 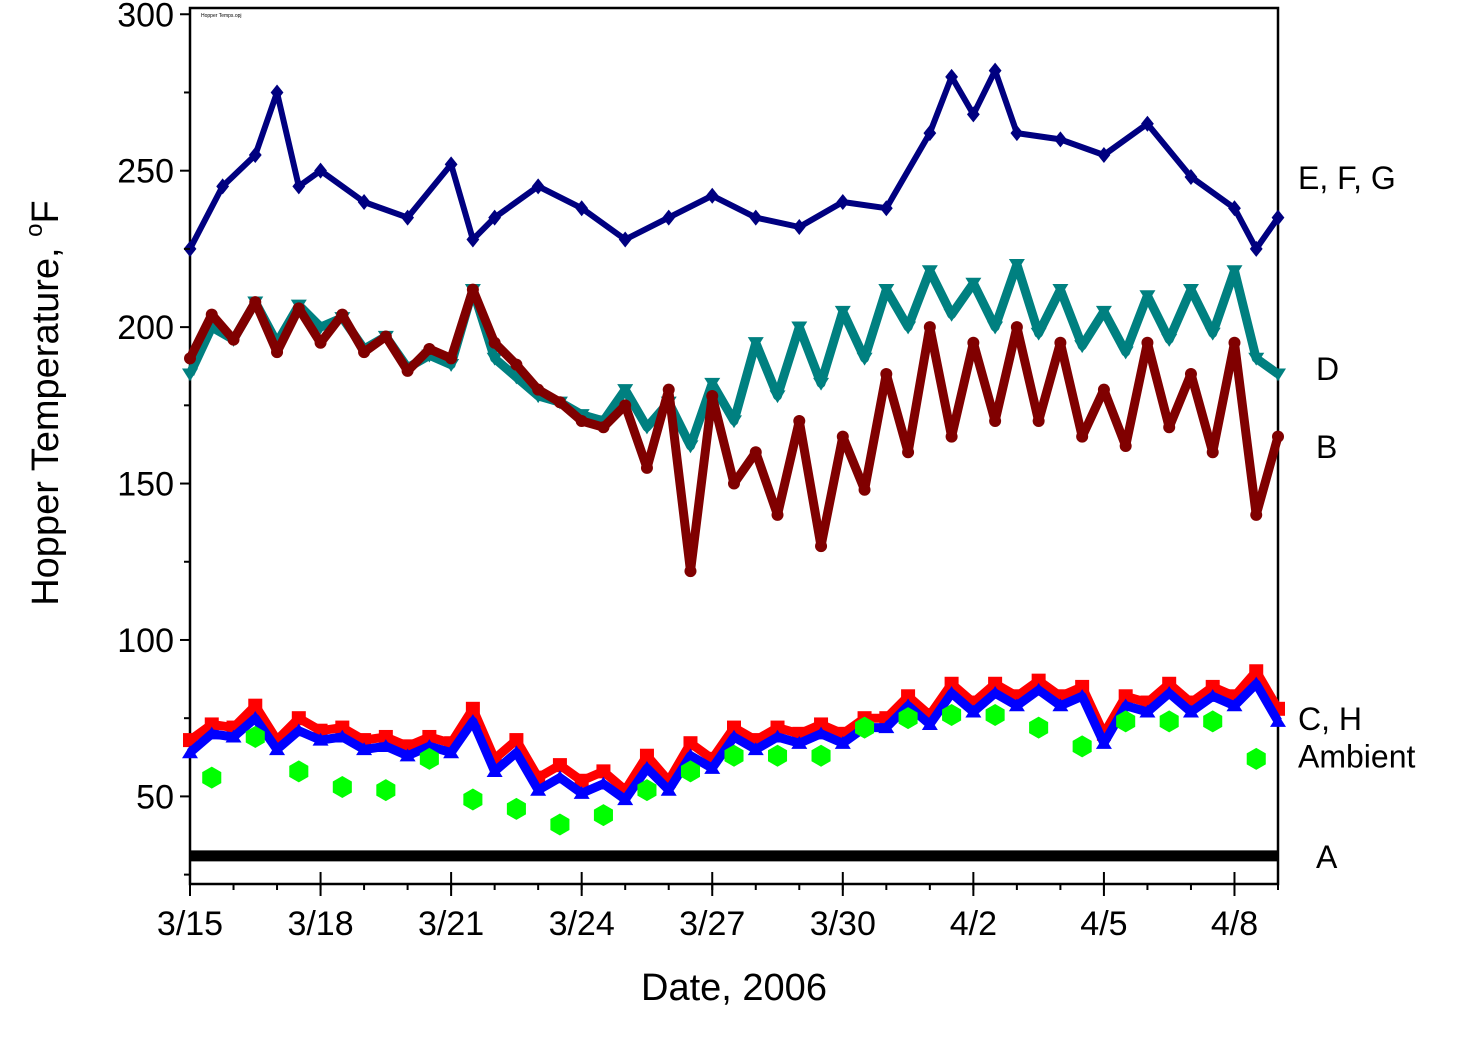 I want to click on x-axis-title: Date, 2006, so click(x=734, y=988).